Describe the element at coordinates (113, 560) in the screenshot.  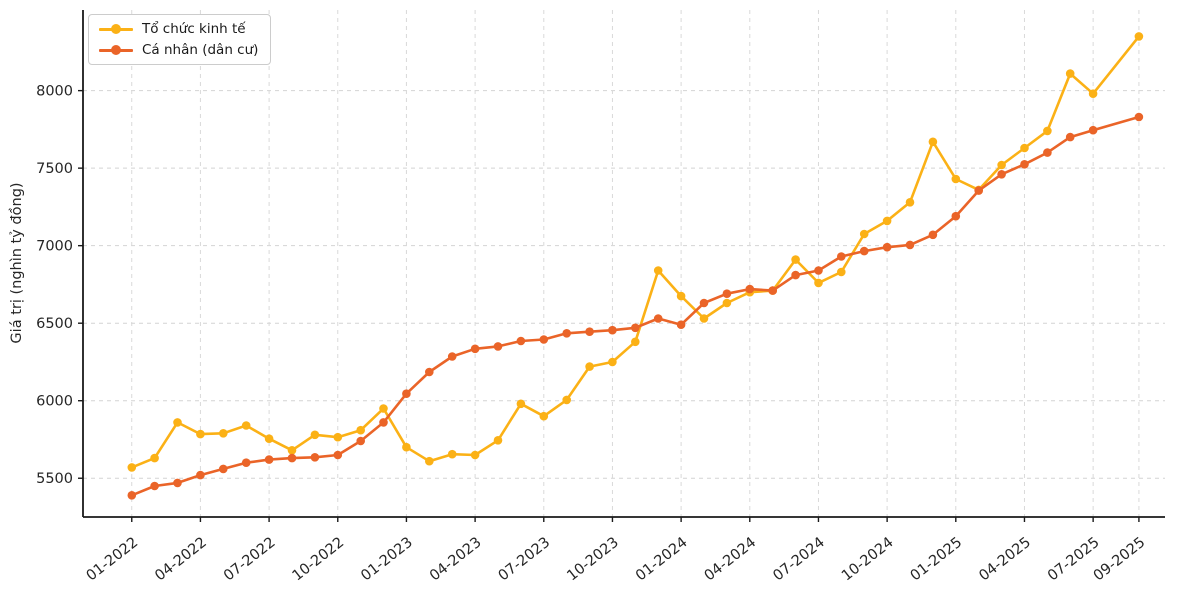
I see `x-tick-label: 01-2022` at that location.